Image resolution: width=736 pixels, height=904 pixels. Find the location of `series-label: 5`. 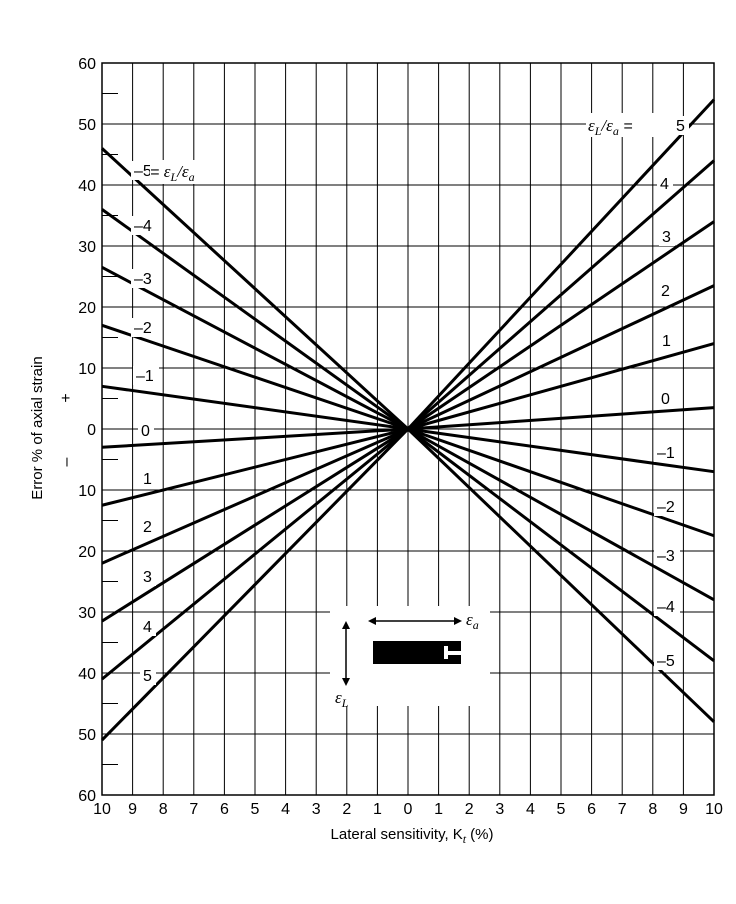

series-label: 5 is located at coordinates (680, 126).